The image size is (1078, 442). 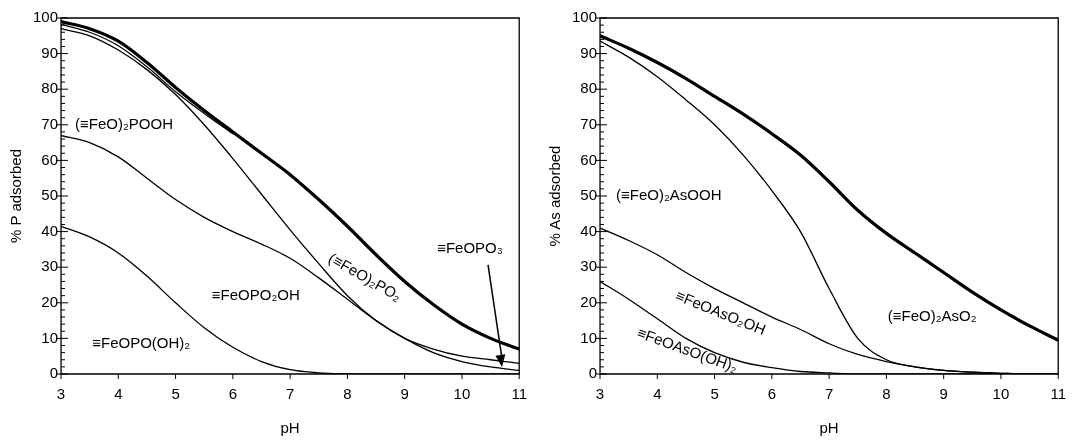 I want to click on annotation: ≡FeOPO(OH)₂, so click(x=141, y=342).